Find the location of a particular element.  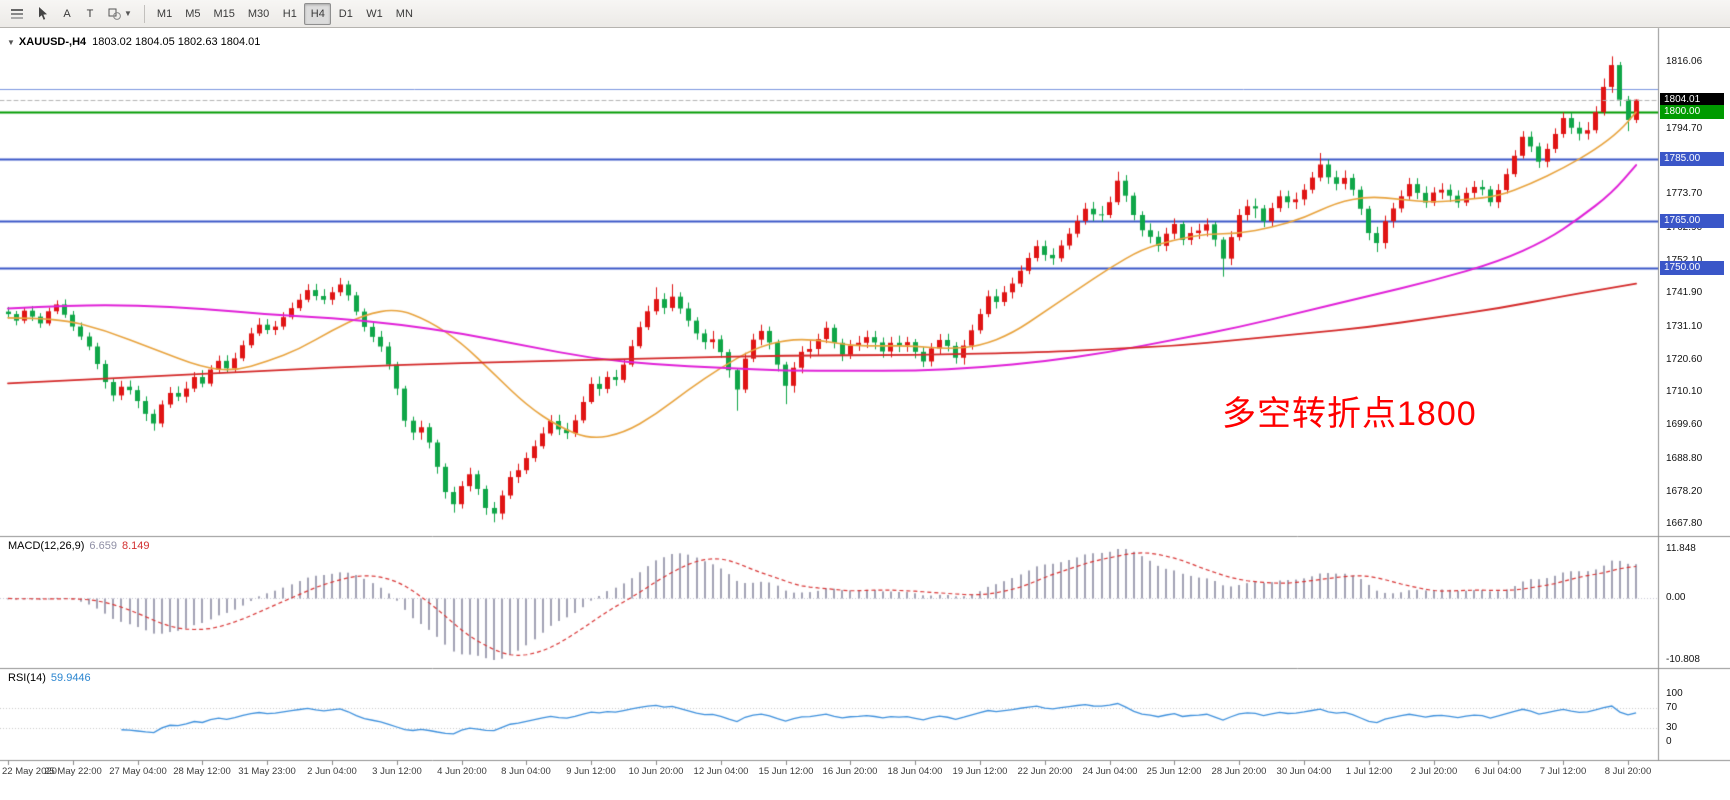

price-axis-label: 1667.80 is located at coordinates (1684, 523).